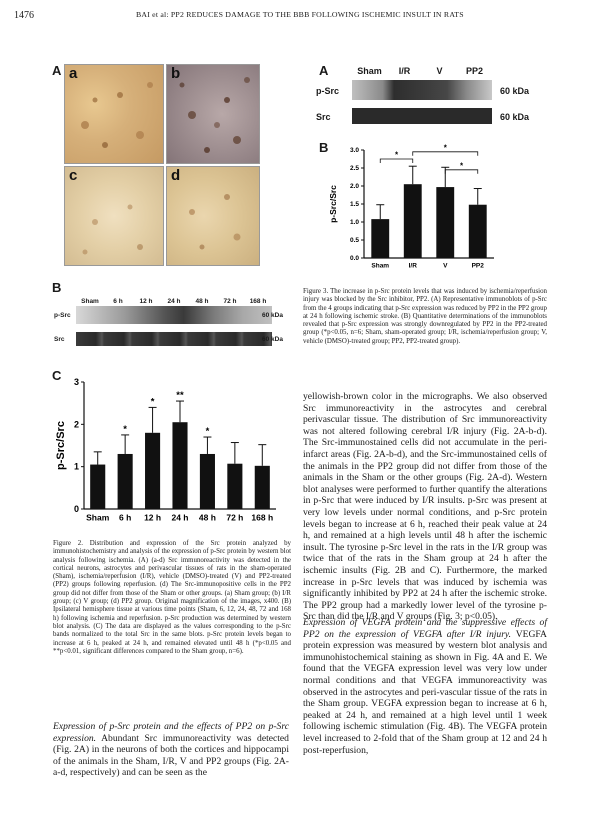 This screenshot has height=823, width=596. I want to click on fig3-blot-lane-label: V, so click(439, 71).